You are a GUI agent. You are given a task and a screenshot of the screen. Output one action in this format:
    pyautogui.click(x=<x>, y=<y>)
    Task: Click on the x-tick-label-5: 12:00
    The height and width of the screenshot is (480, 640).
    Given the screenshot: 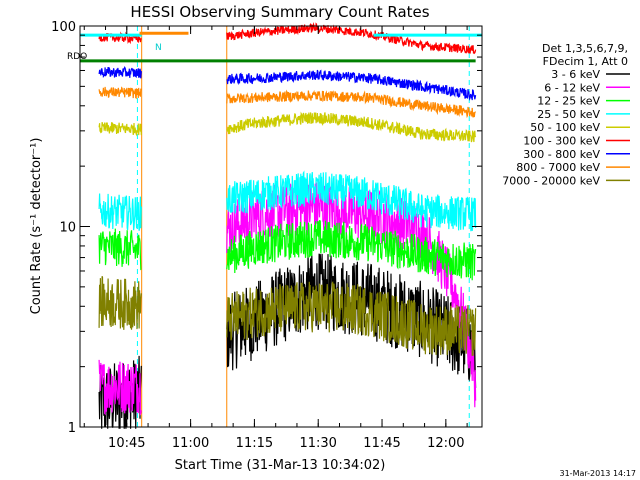 What is the action you would take?
    pyautogui.click(x=445, y=443)
    